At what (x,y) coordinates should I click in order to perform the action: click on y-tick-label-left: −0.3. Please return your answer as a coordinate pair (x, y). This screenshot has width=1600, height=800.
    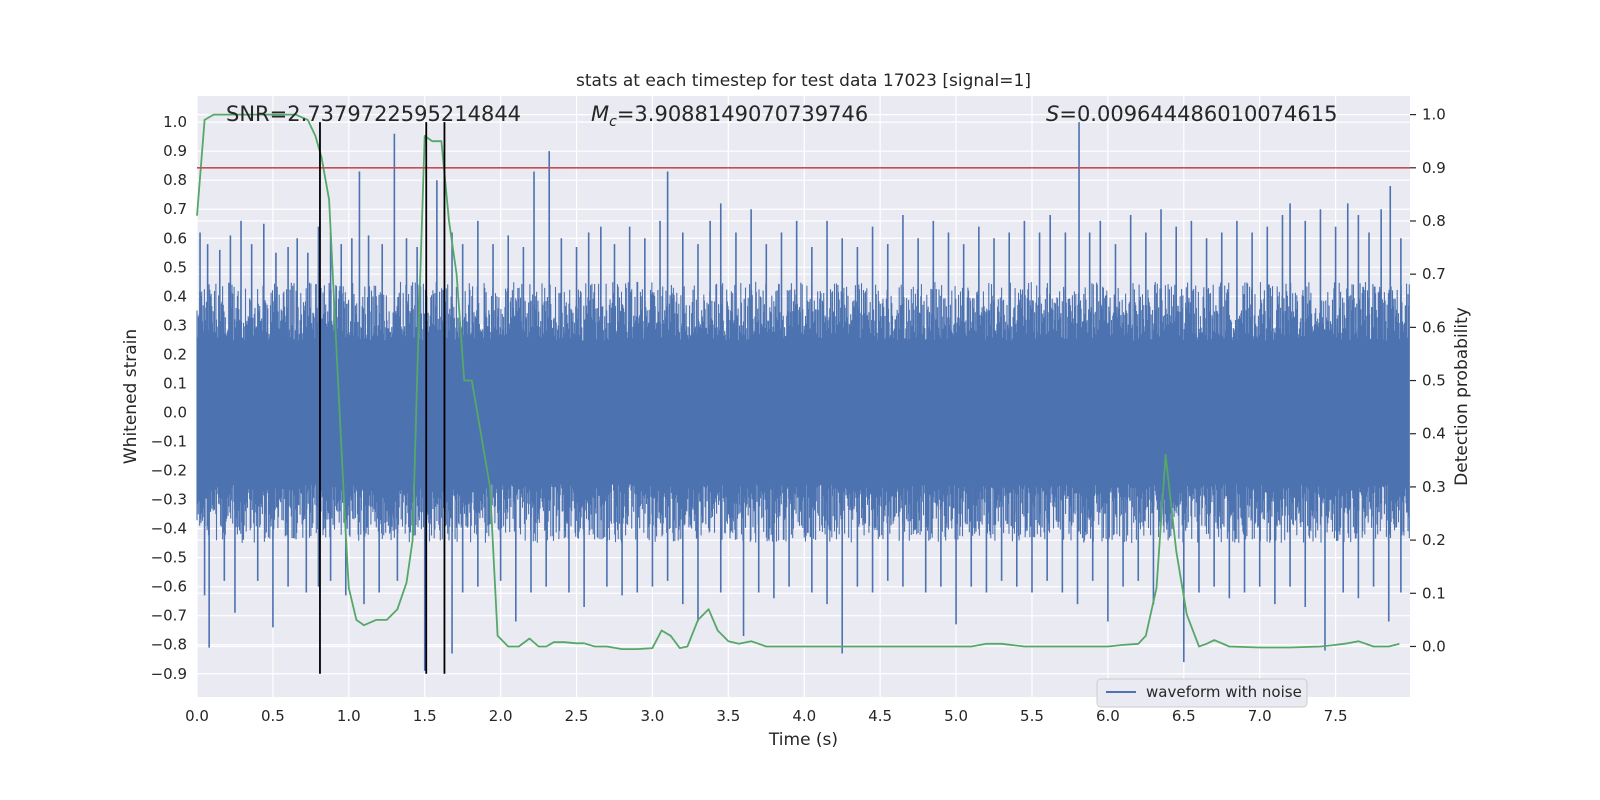
    Looking at the image, I should click on (169, 500).